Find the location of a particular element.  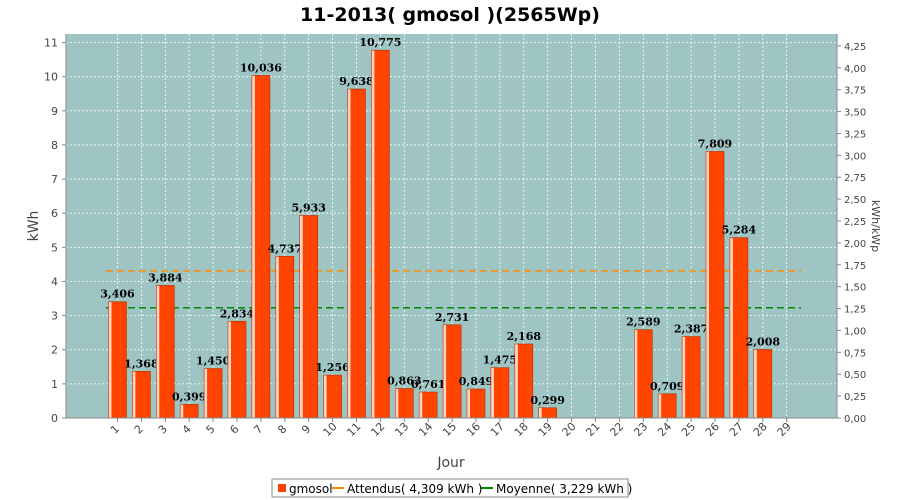

bar-day-6: 2,834 is located at coordinates (237, 363).